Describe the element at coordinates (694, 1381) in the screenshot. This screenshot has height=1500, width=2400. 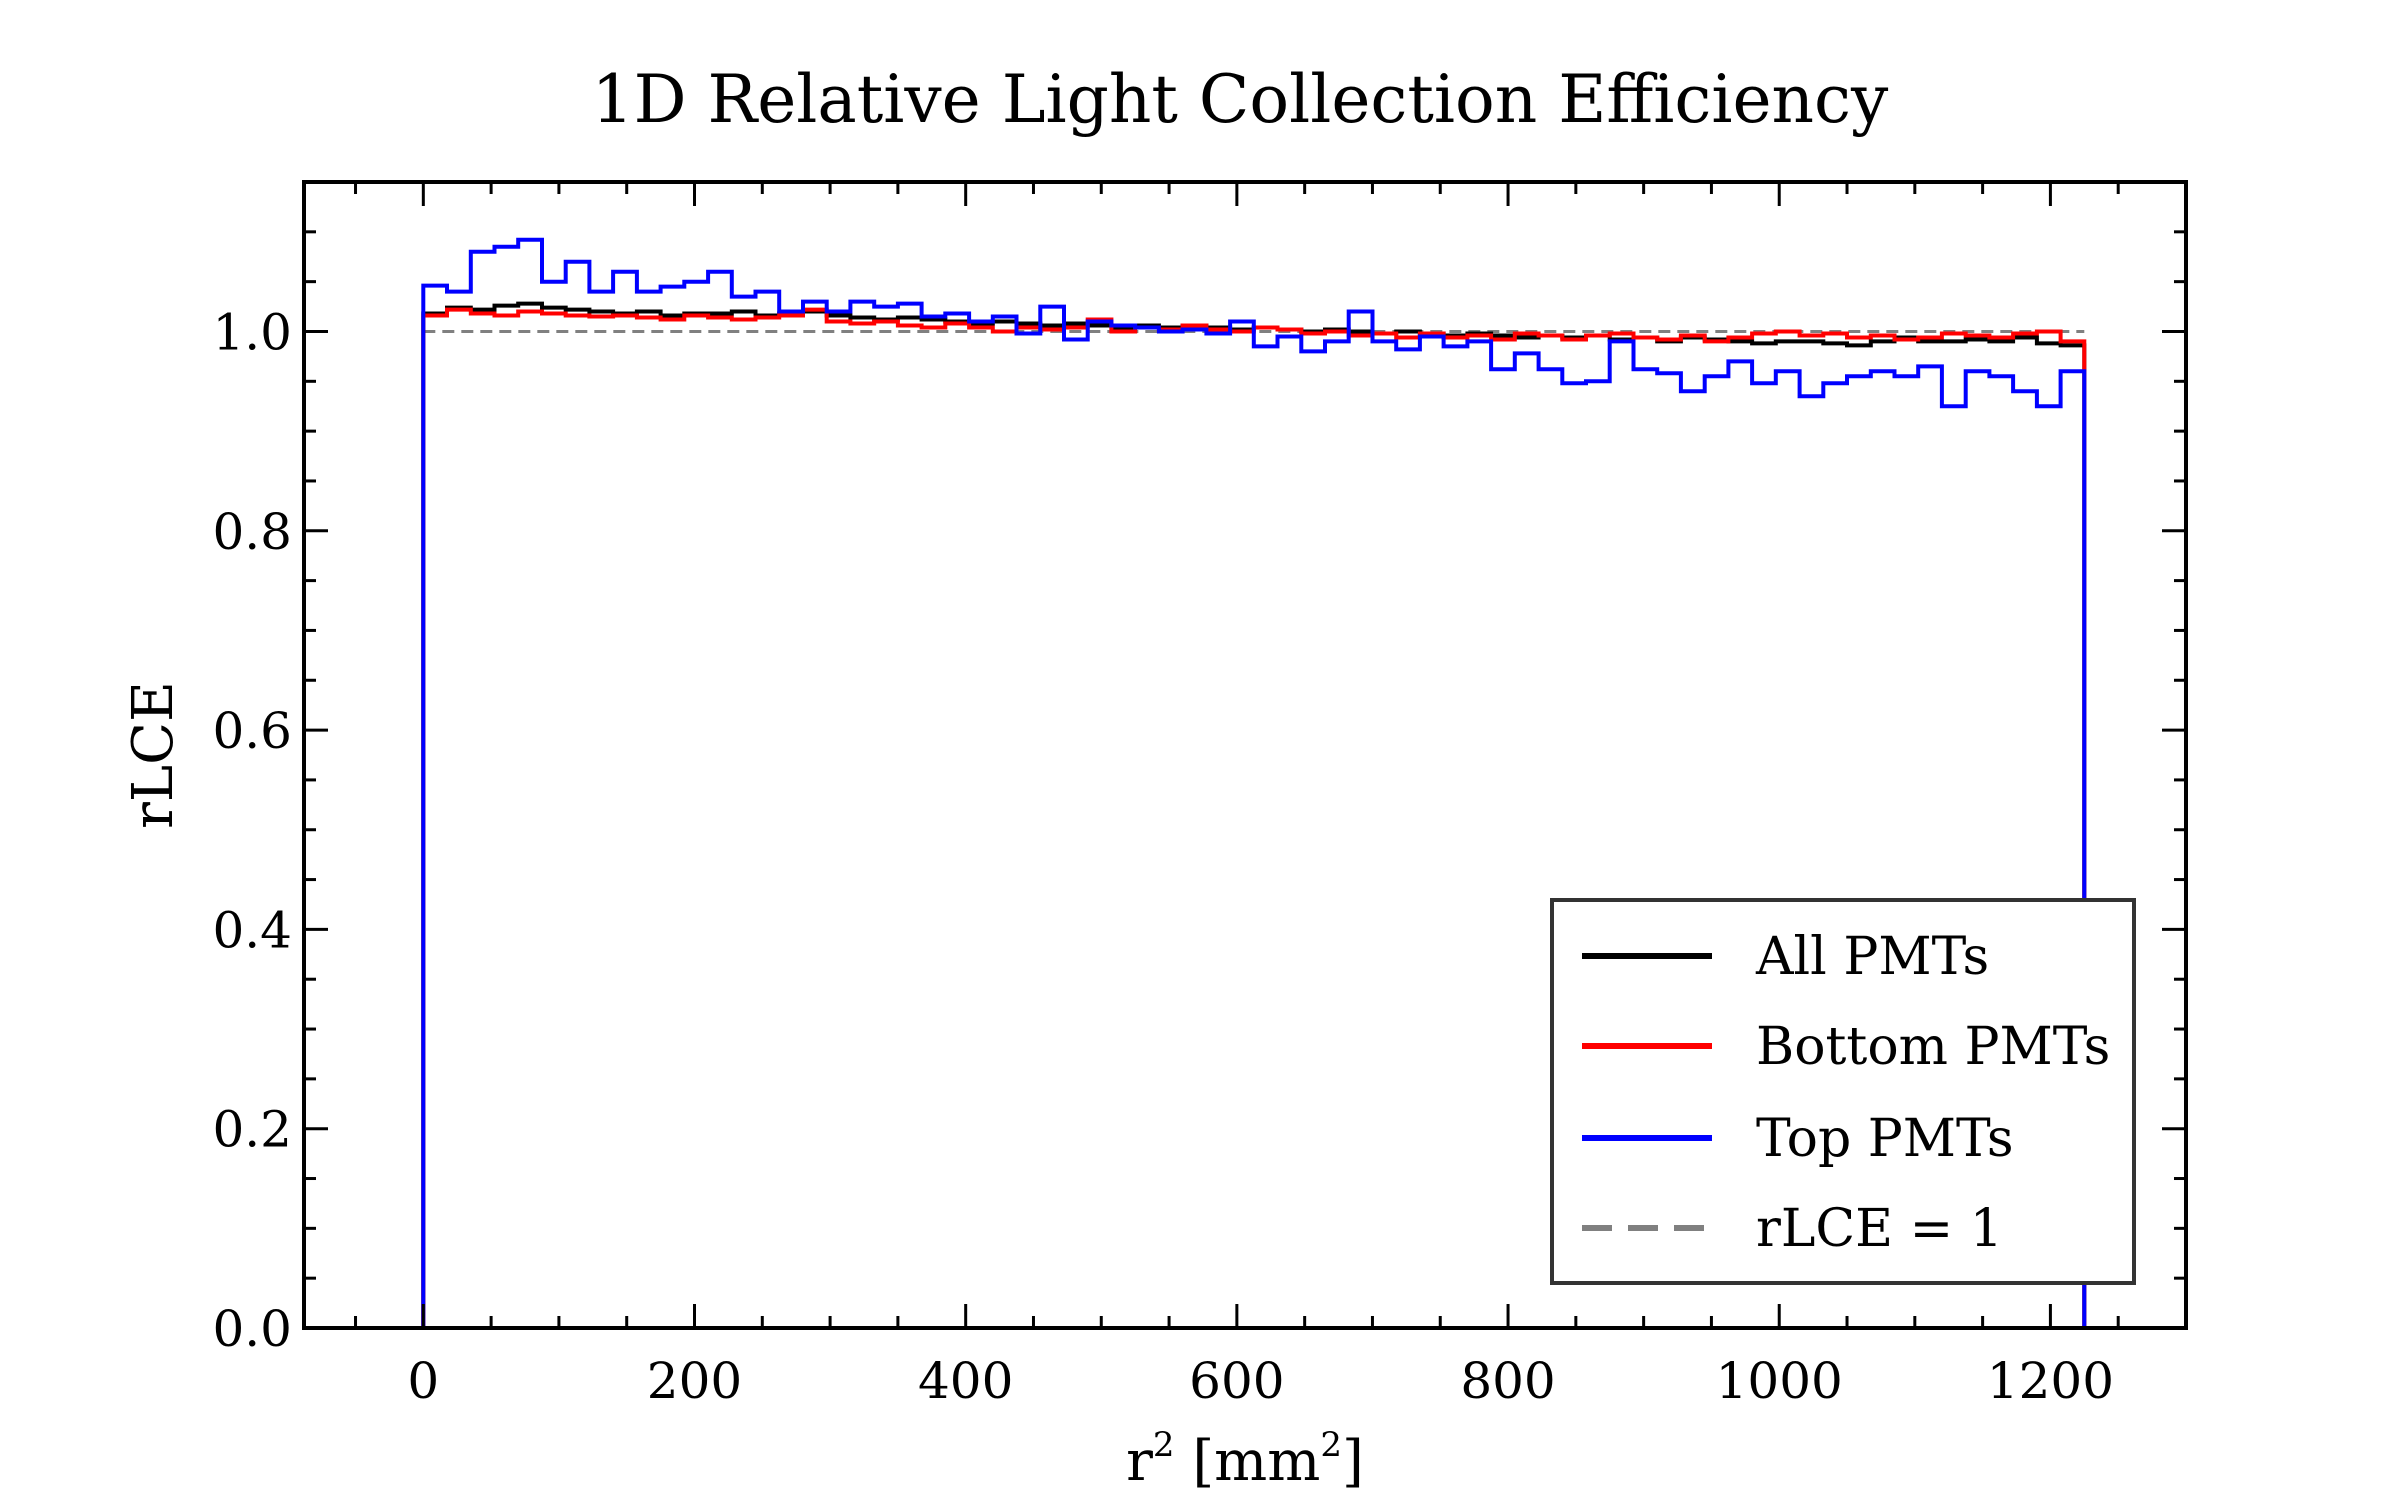
I see `x-tick-label: 200` at that location.